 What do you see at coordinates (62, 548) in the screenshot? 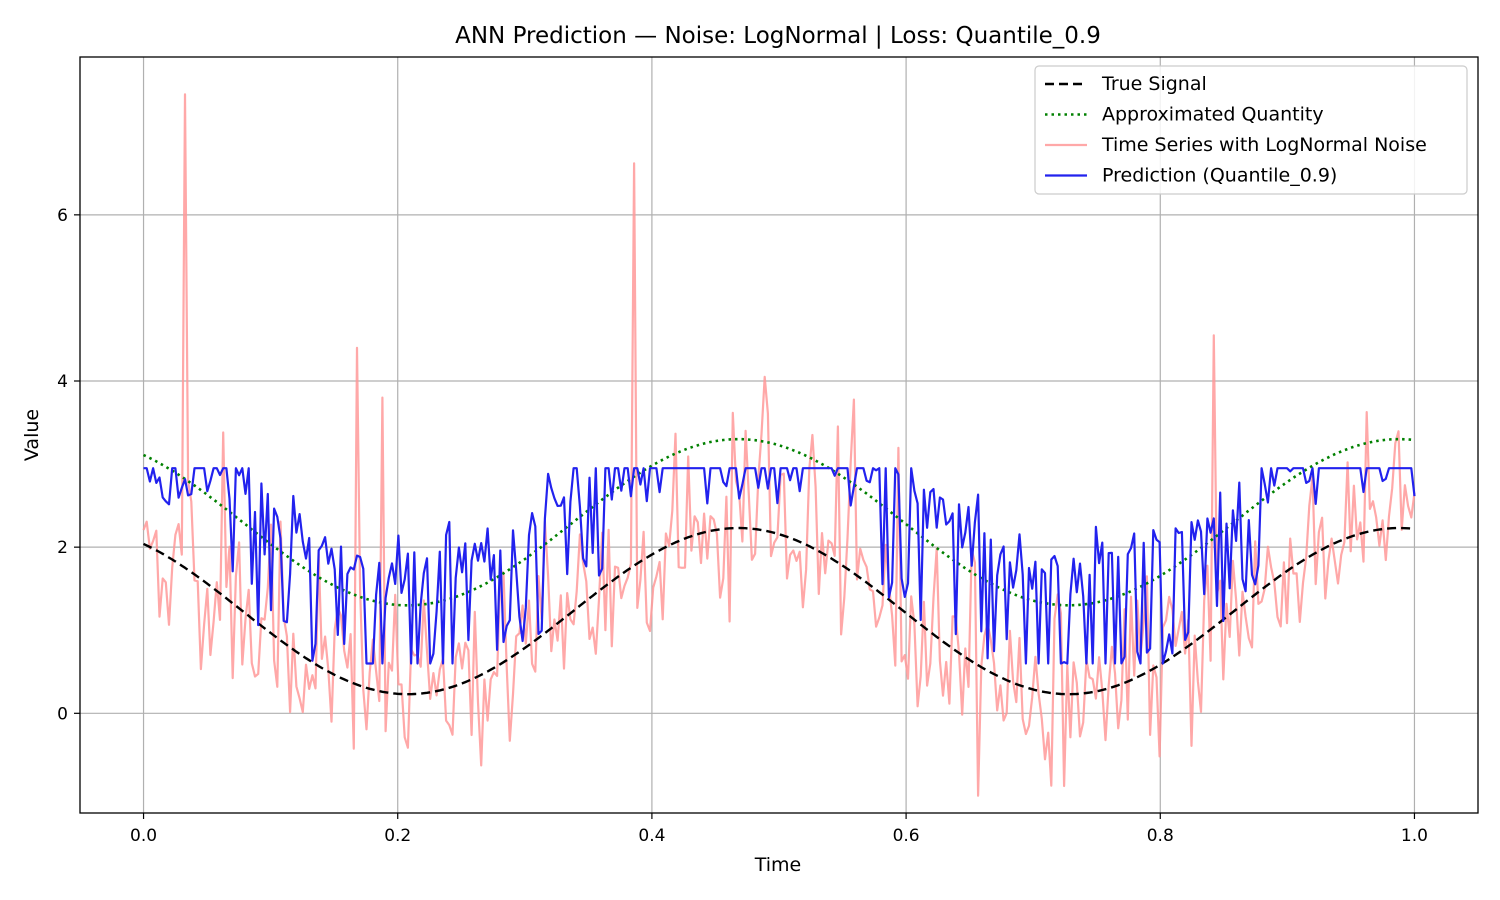
I see `y-tick-label: 2` at bounding box center [62, 548].